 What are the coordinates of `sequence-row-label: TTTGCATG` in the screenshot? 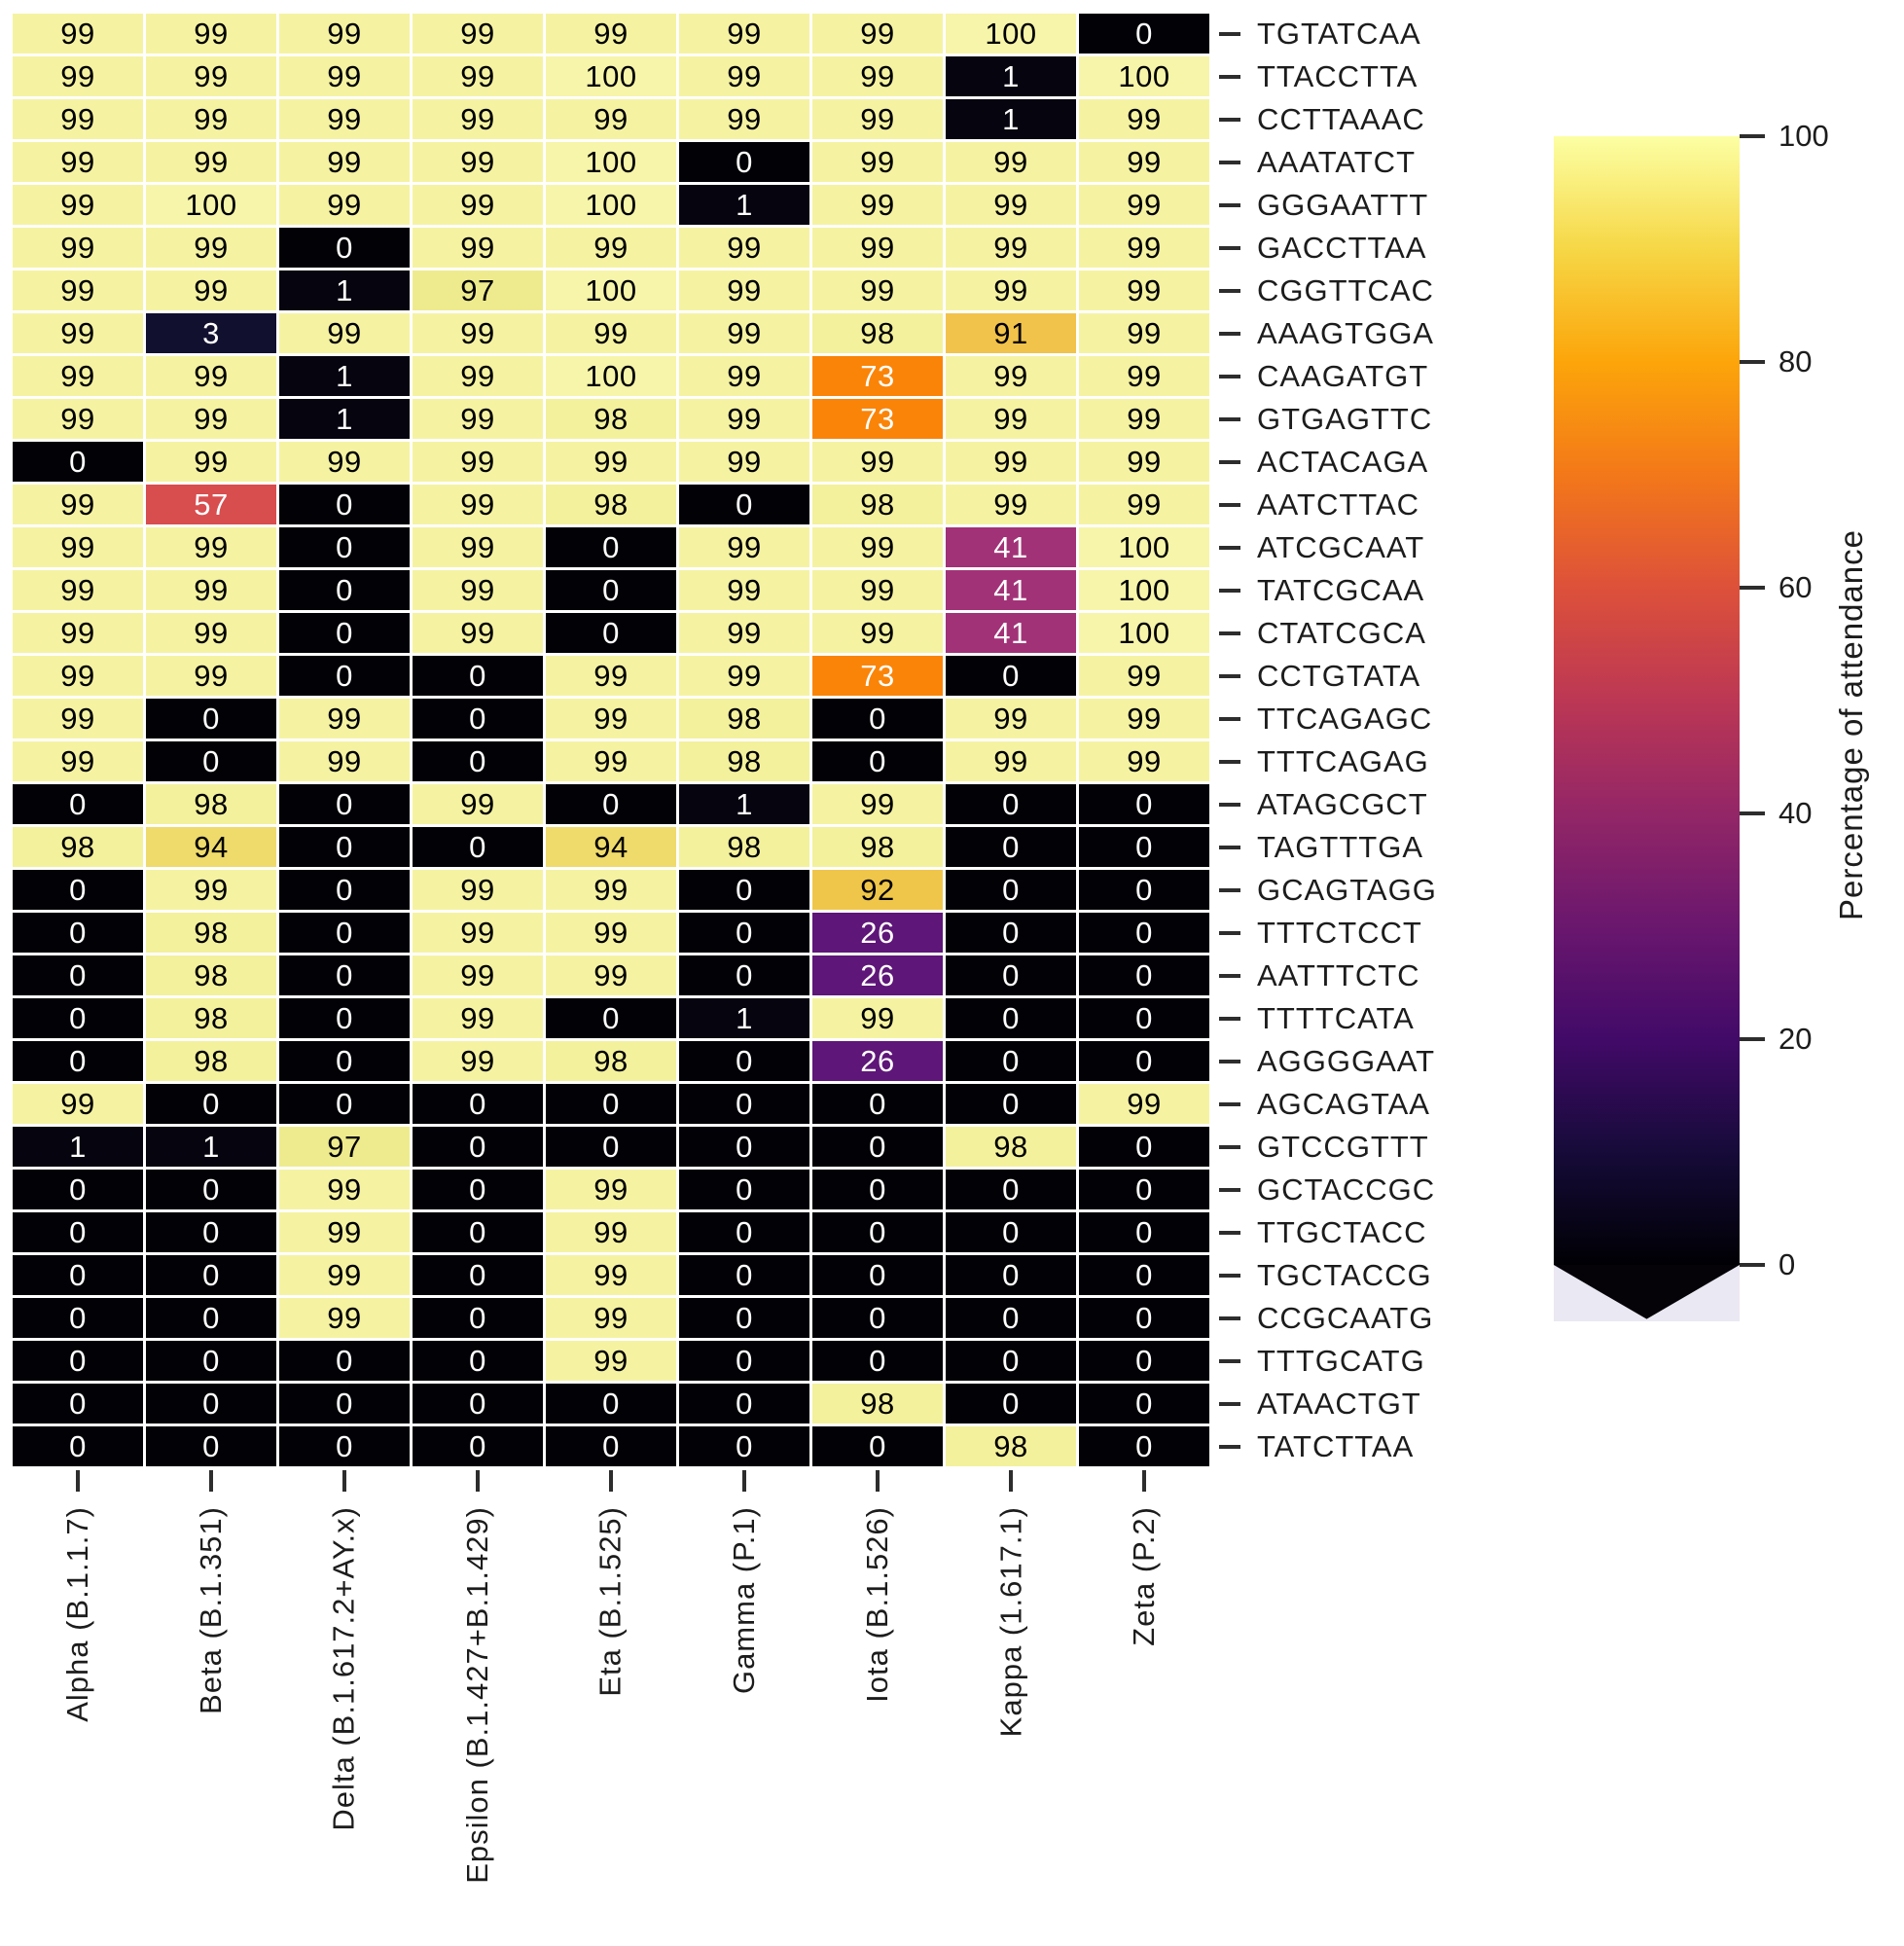 It's located at (1341, 1360).